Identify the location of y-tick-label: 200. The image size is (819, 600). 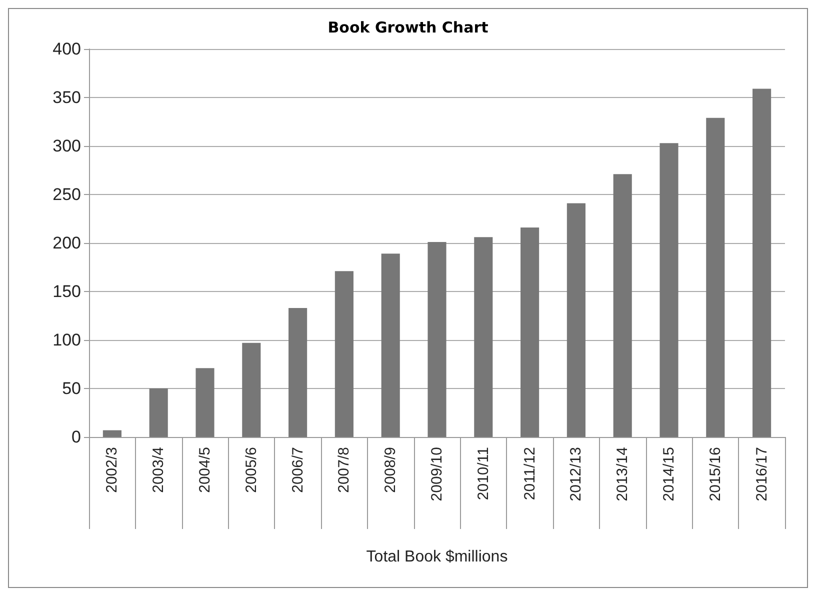
(66, 243).